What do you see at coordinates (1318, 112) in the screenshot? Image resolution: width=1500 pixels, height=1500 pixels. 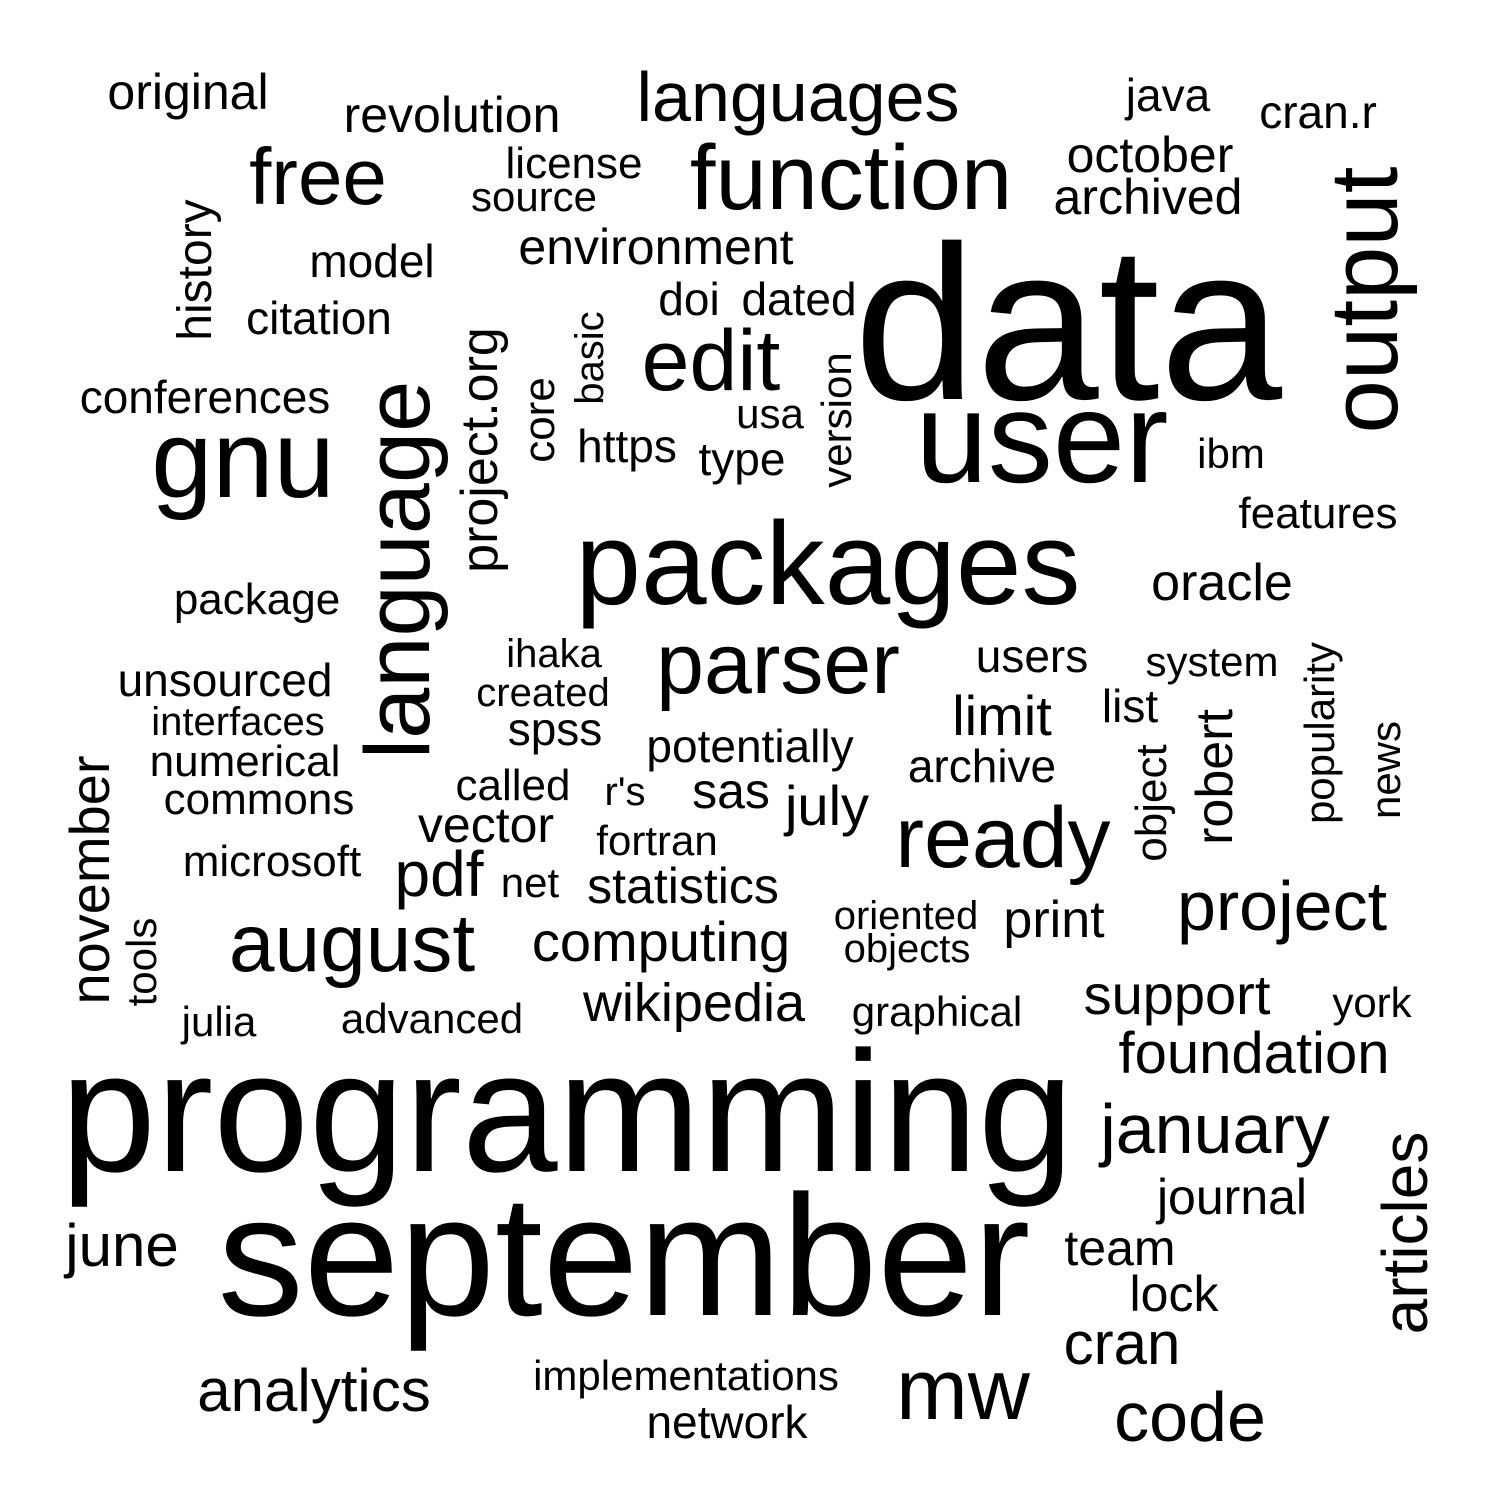 I see `word-cran-r: cran.r` at bounding box center [1318, 112].